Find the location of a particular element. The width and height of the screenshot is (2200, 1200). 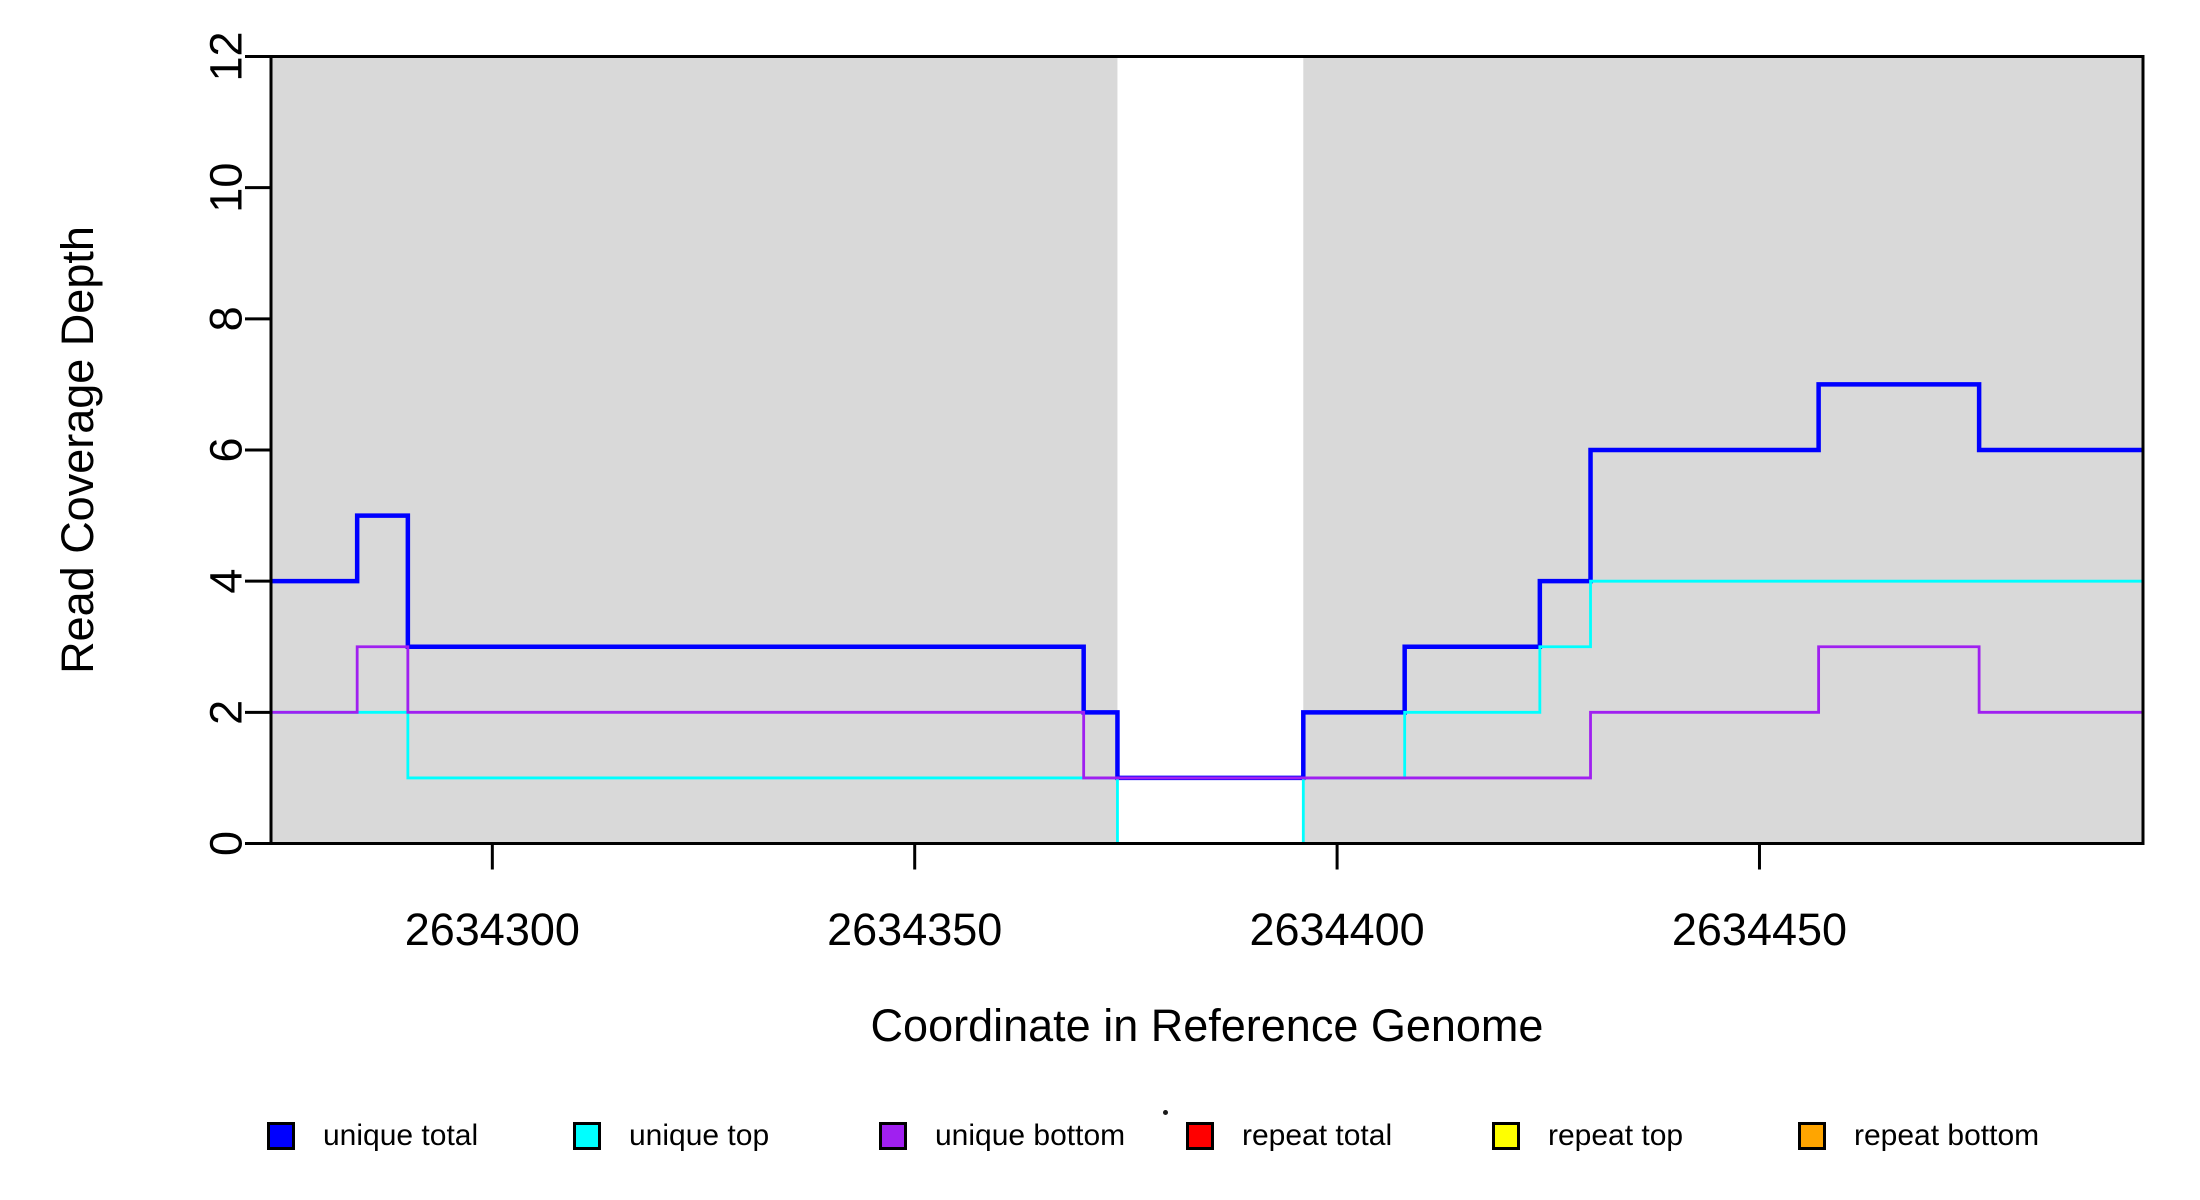

x-tick-label: 2634400 is located at coordinates (1336, 929).